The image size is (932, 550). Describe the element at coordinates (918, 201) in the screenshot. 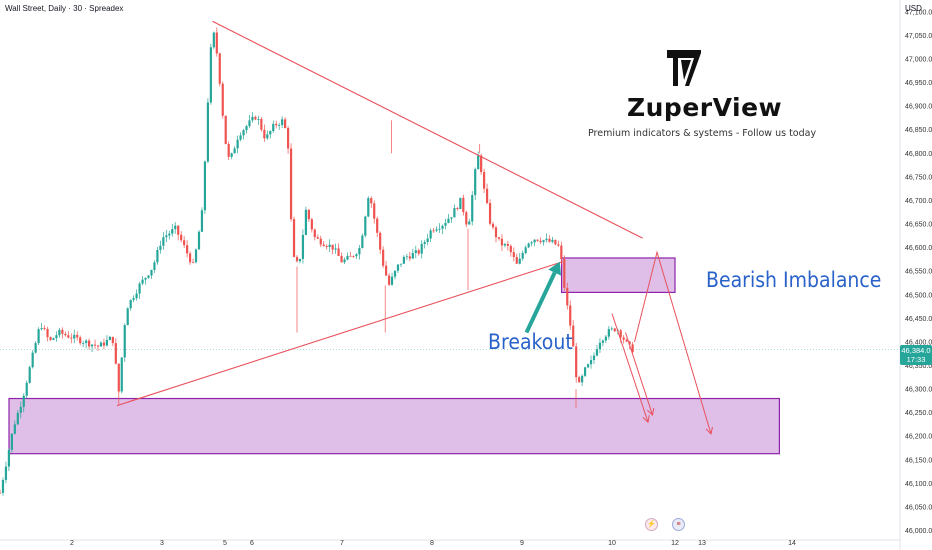

I see `y-tick-label: 46,700.0` at that location.